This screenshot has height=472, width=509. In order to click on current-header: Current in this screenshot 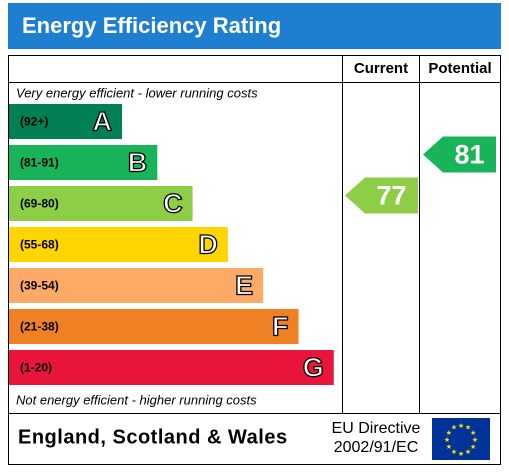, I will do `click(381, 68)`.